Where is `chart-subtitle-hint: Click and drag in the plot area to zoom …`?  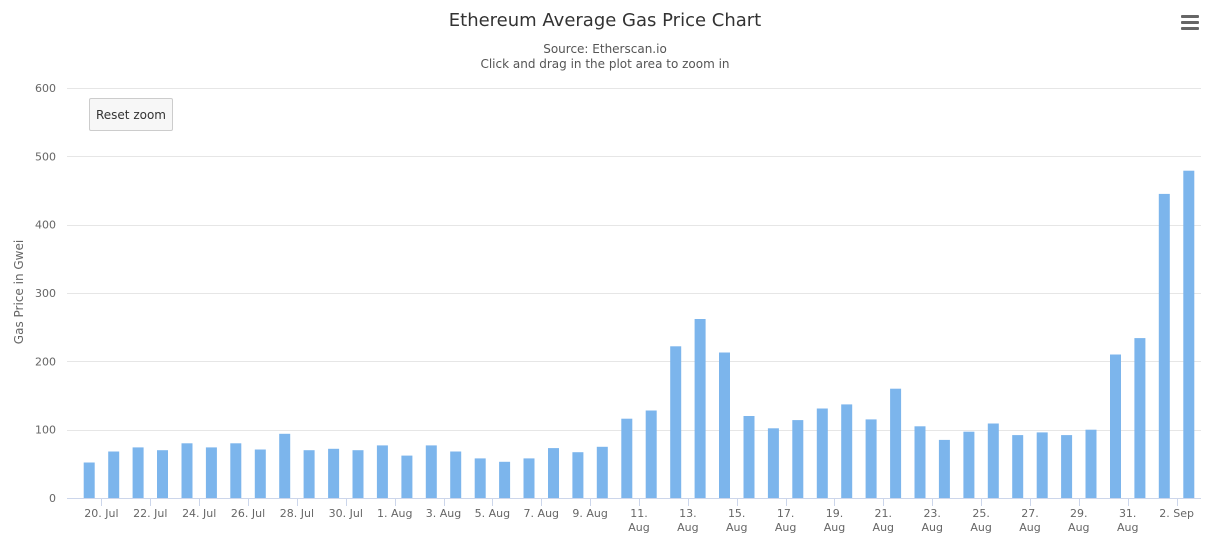
chart-subtitle-hint: Click and drag in the plot area to zoom … is located at coordinates (605, 64).